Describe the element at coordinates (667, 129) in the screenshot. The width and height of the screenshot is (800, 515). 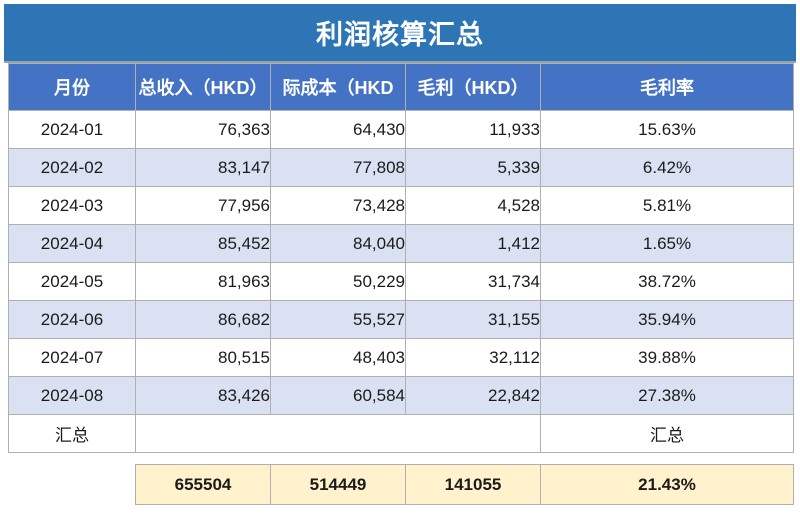
I see `cell-margin: 15.63%` at that location.